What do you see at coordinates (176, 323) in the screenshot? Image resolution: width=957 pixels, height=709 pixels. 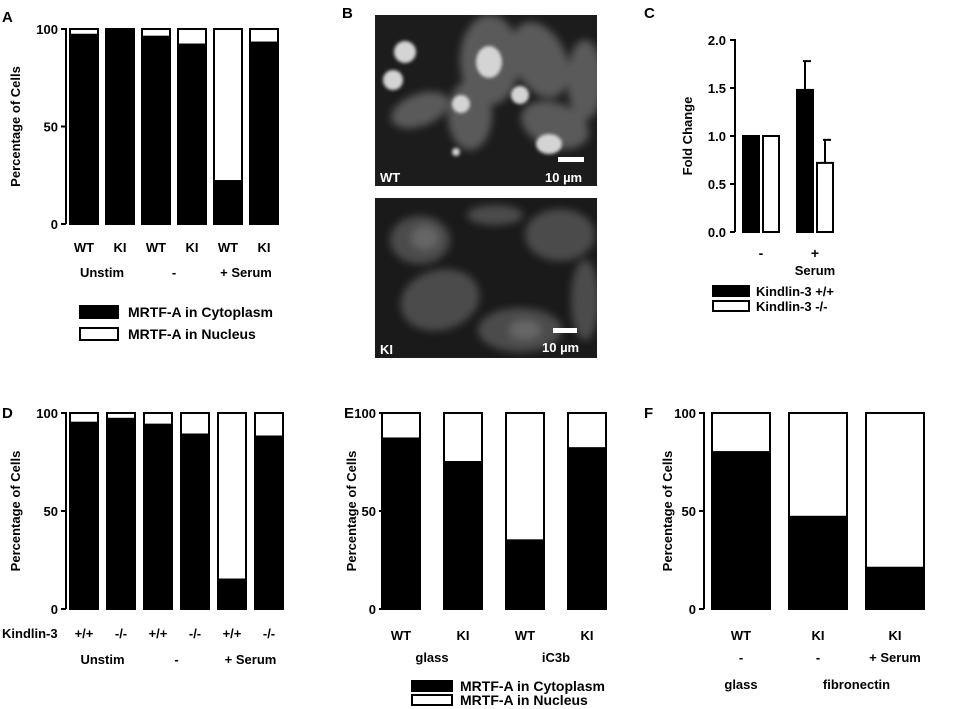 I see `legend-a: MRTF-A in Cytoplasm MRTF-A in Nucleus` at bounding box center [176, 323].